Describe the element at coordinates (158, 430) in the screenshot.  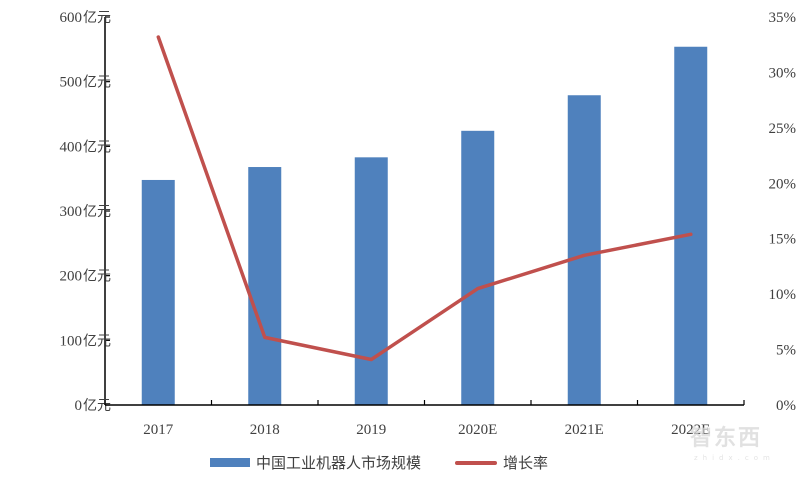
I see `x-tick-label: 2017` at that location.